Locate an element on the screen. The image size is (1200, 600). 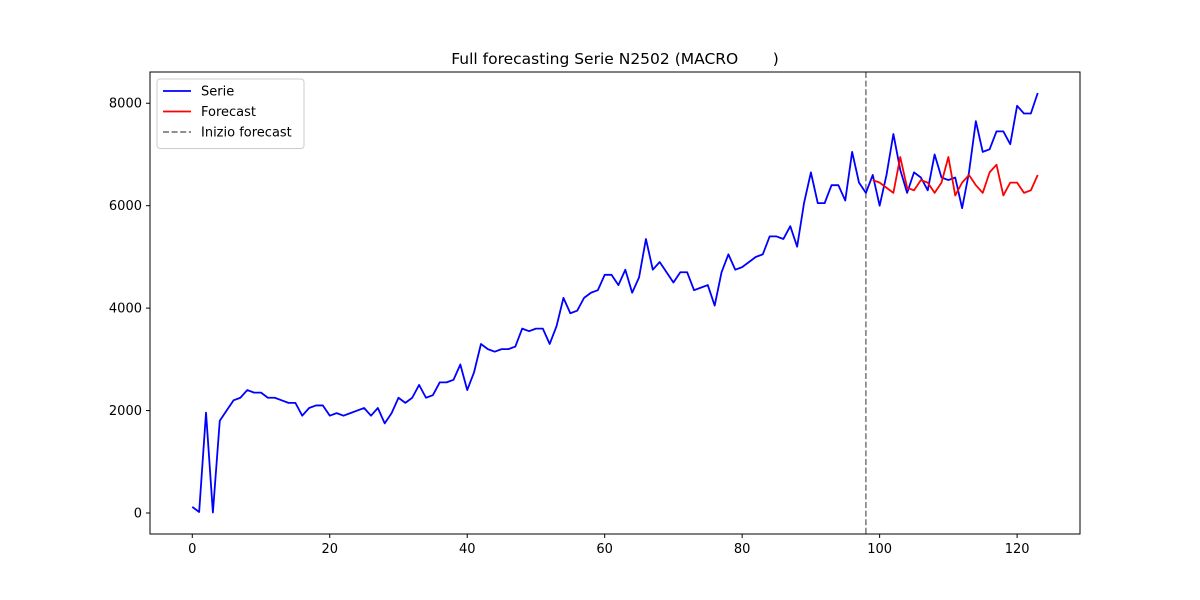
y-tick-label: 0 is located at coordinates (138, 514).